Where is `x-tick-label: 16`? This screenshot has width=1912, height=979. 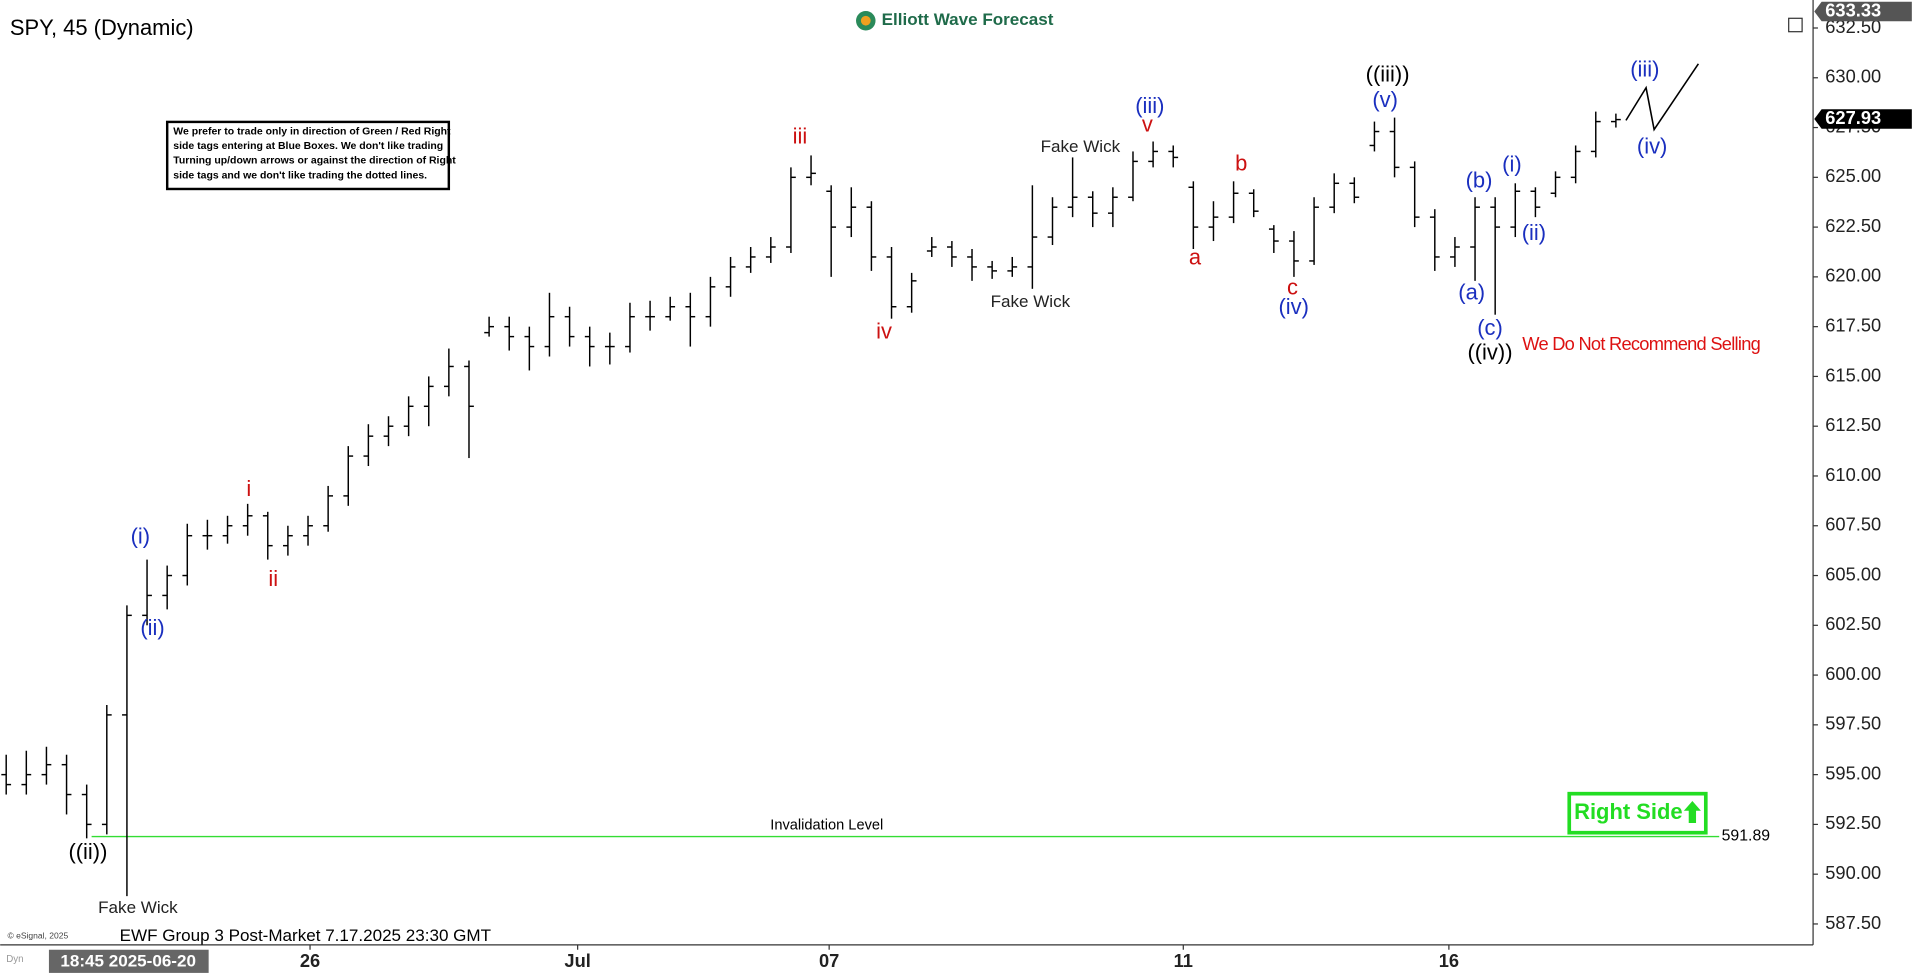
x-tick-label: 16 is located at coordinates (1449, 960).